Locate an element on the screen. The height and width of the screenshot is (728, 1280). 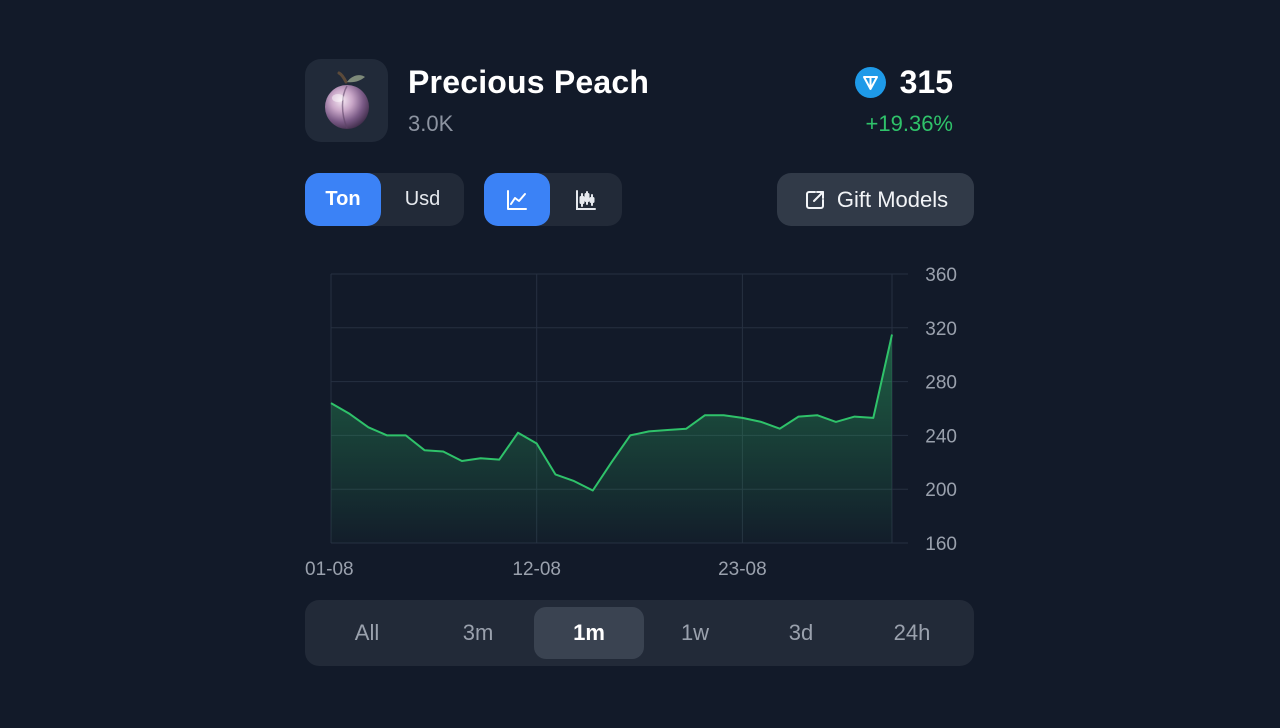
price-area-fill is located at coordinates (611, 438).